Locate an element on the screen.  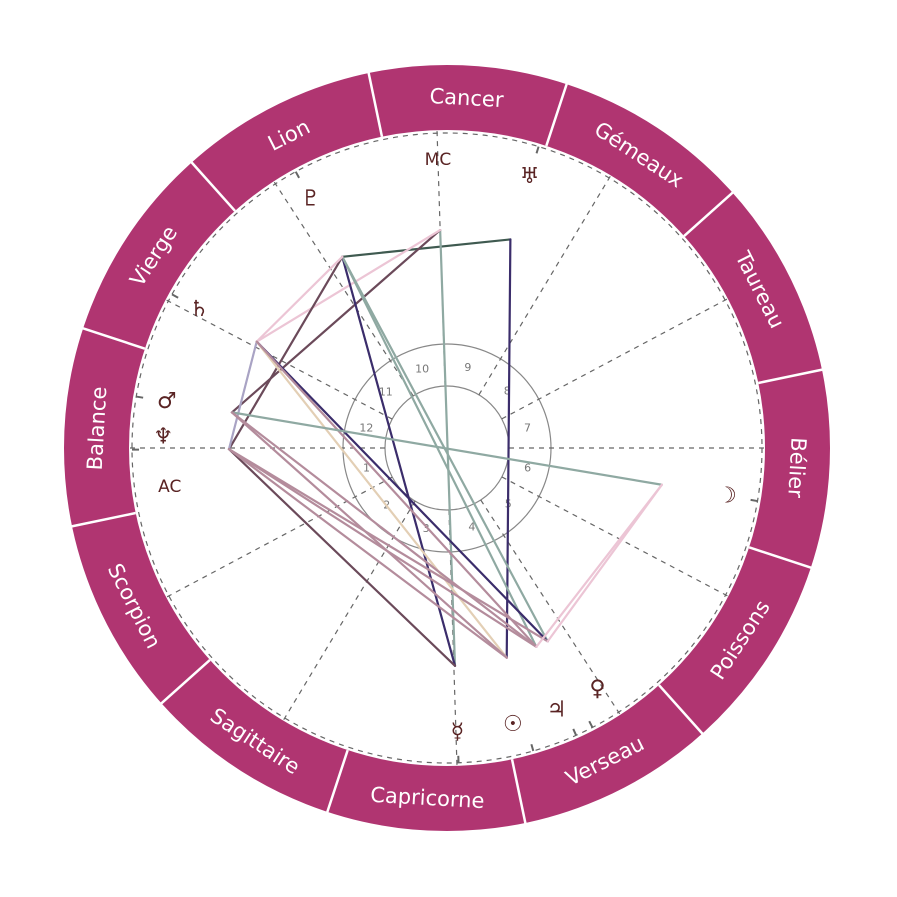
house-number-7: 7 is located at coordinates (527, 427).